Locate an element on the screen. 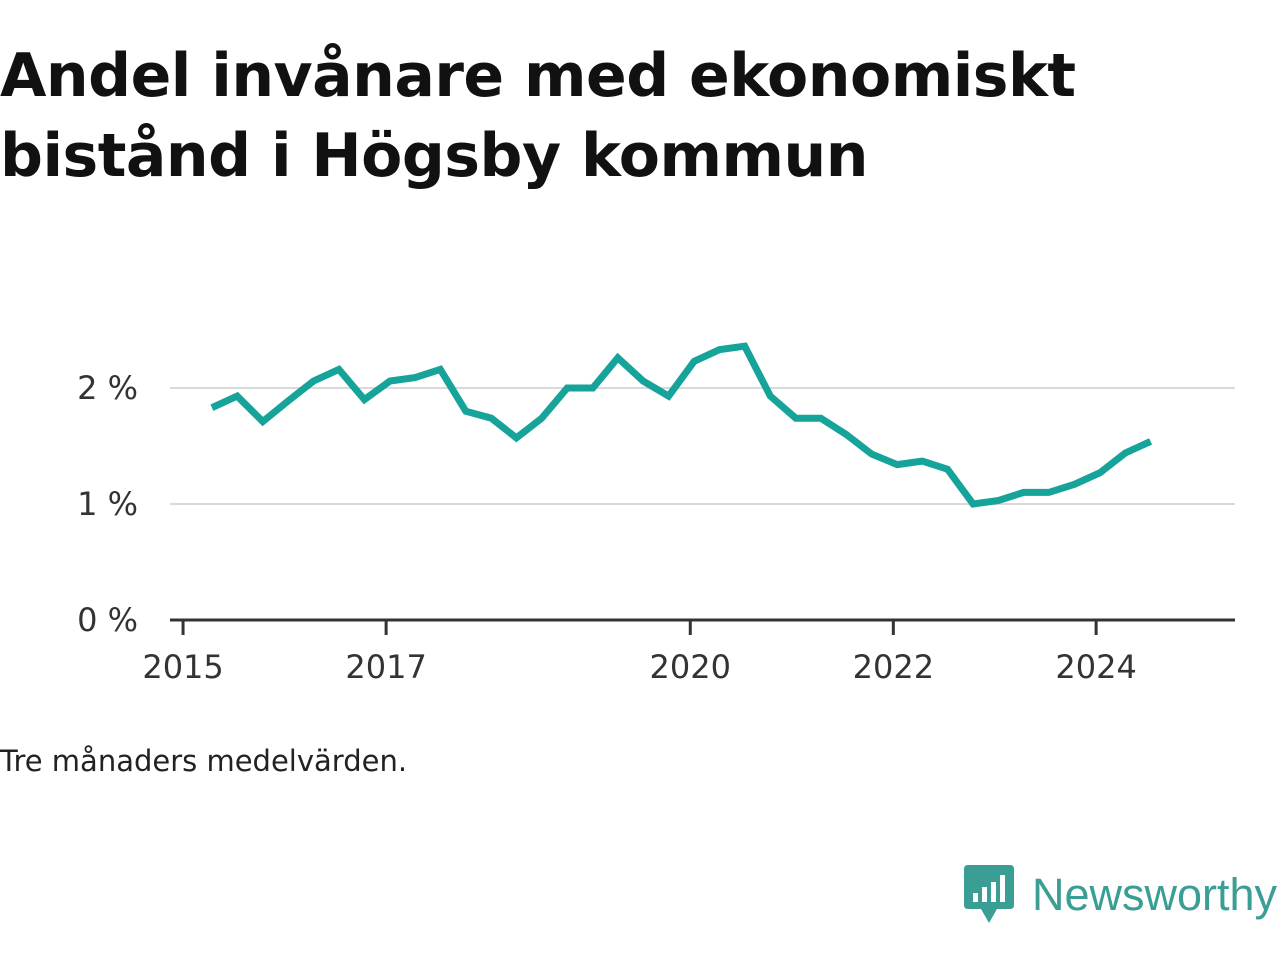 The height and width of the screenshot is (960, 1280). series-line is located at coordinates (681, 425).